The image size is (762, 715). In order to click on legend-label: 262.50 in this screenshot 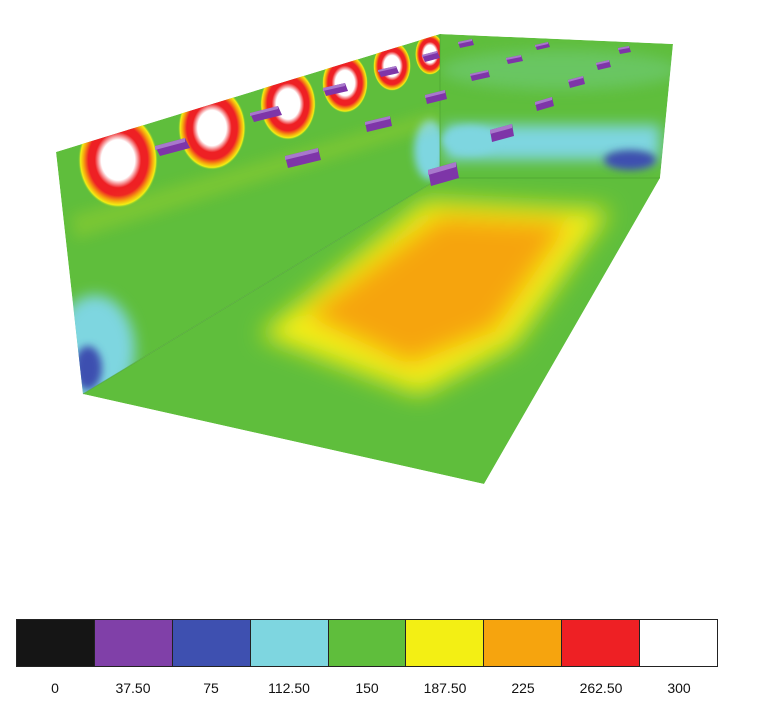, I will do `click(601, 688)`.